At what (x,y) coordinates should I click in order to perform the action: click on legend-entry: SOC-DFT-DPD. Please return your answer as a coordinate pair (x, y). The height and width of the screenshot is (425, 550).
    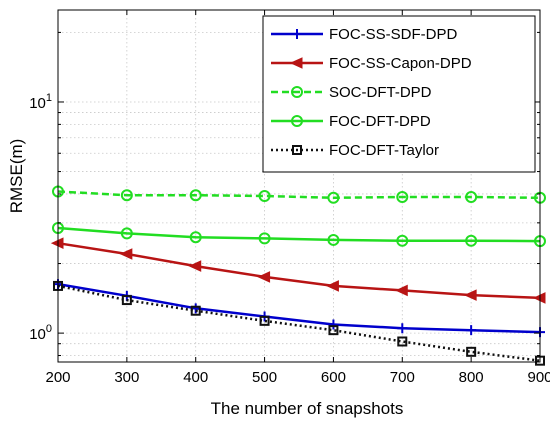
    Looking at the image, I should click on (351, 92).